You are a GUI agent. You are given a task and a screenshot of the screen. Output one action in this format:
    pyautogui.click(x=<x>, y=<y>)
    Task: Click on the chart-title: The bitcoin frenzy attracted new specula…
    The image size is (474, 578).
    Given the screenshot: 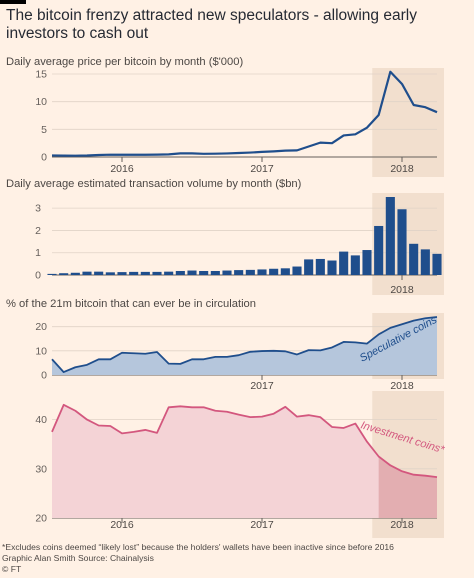 What is the action you would take?
    pyautogui.click(x=211, y=24)
    